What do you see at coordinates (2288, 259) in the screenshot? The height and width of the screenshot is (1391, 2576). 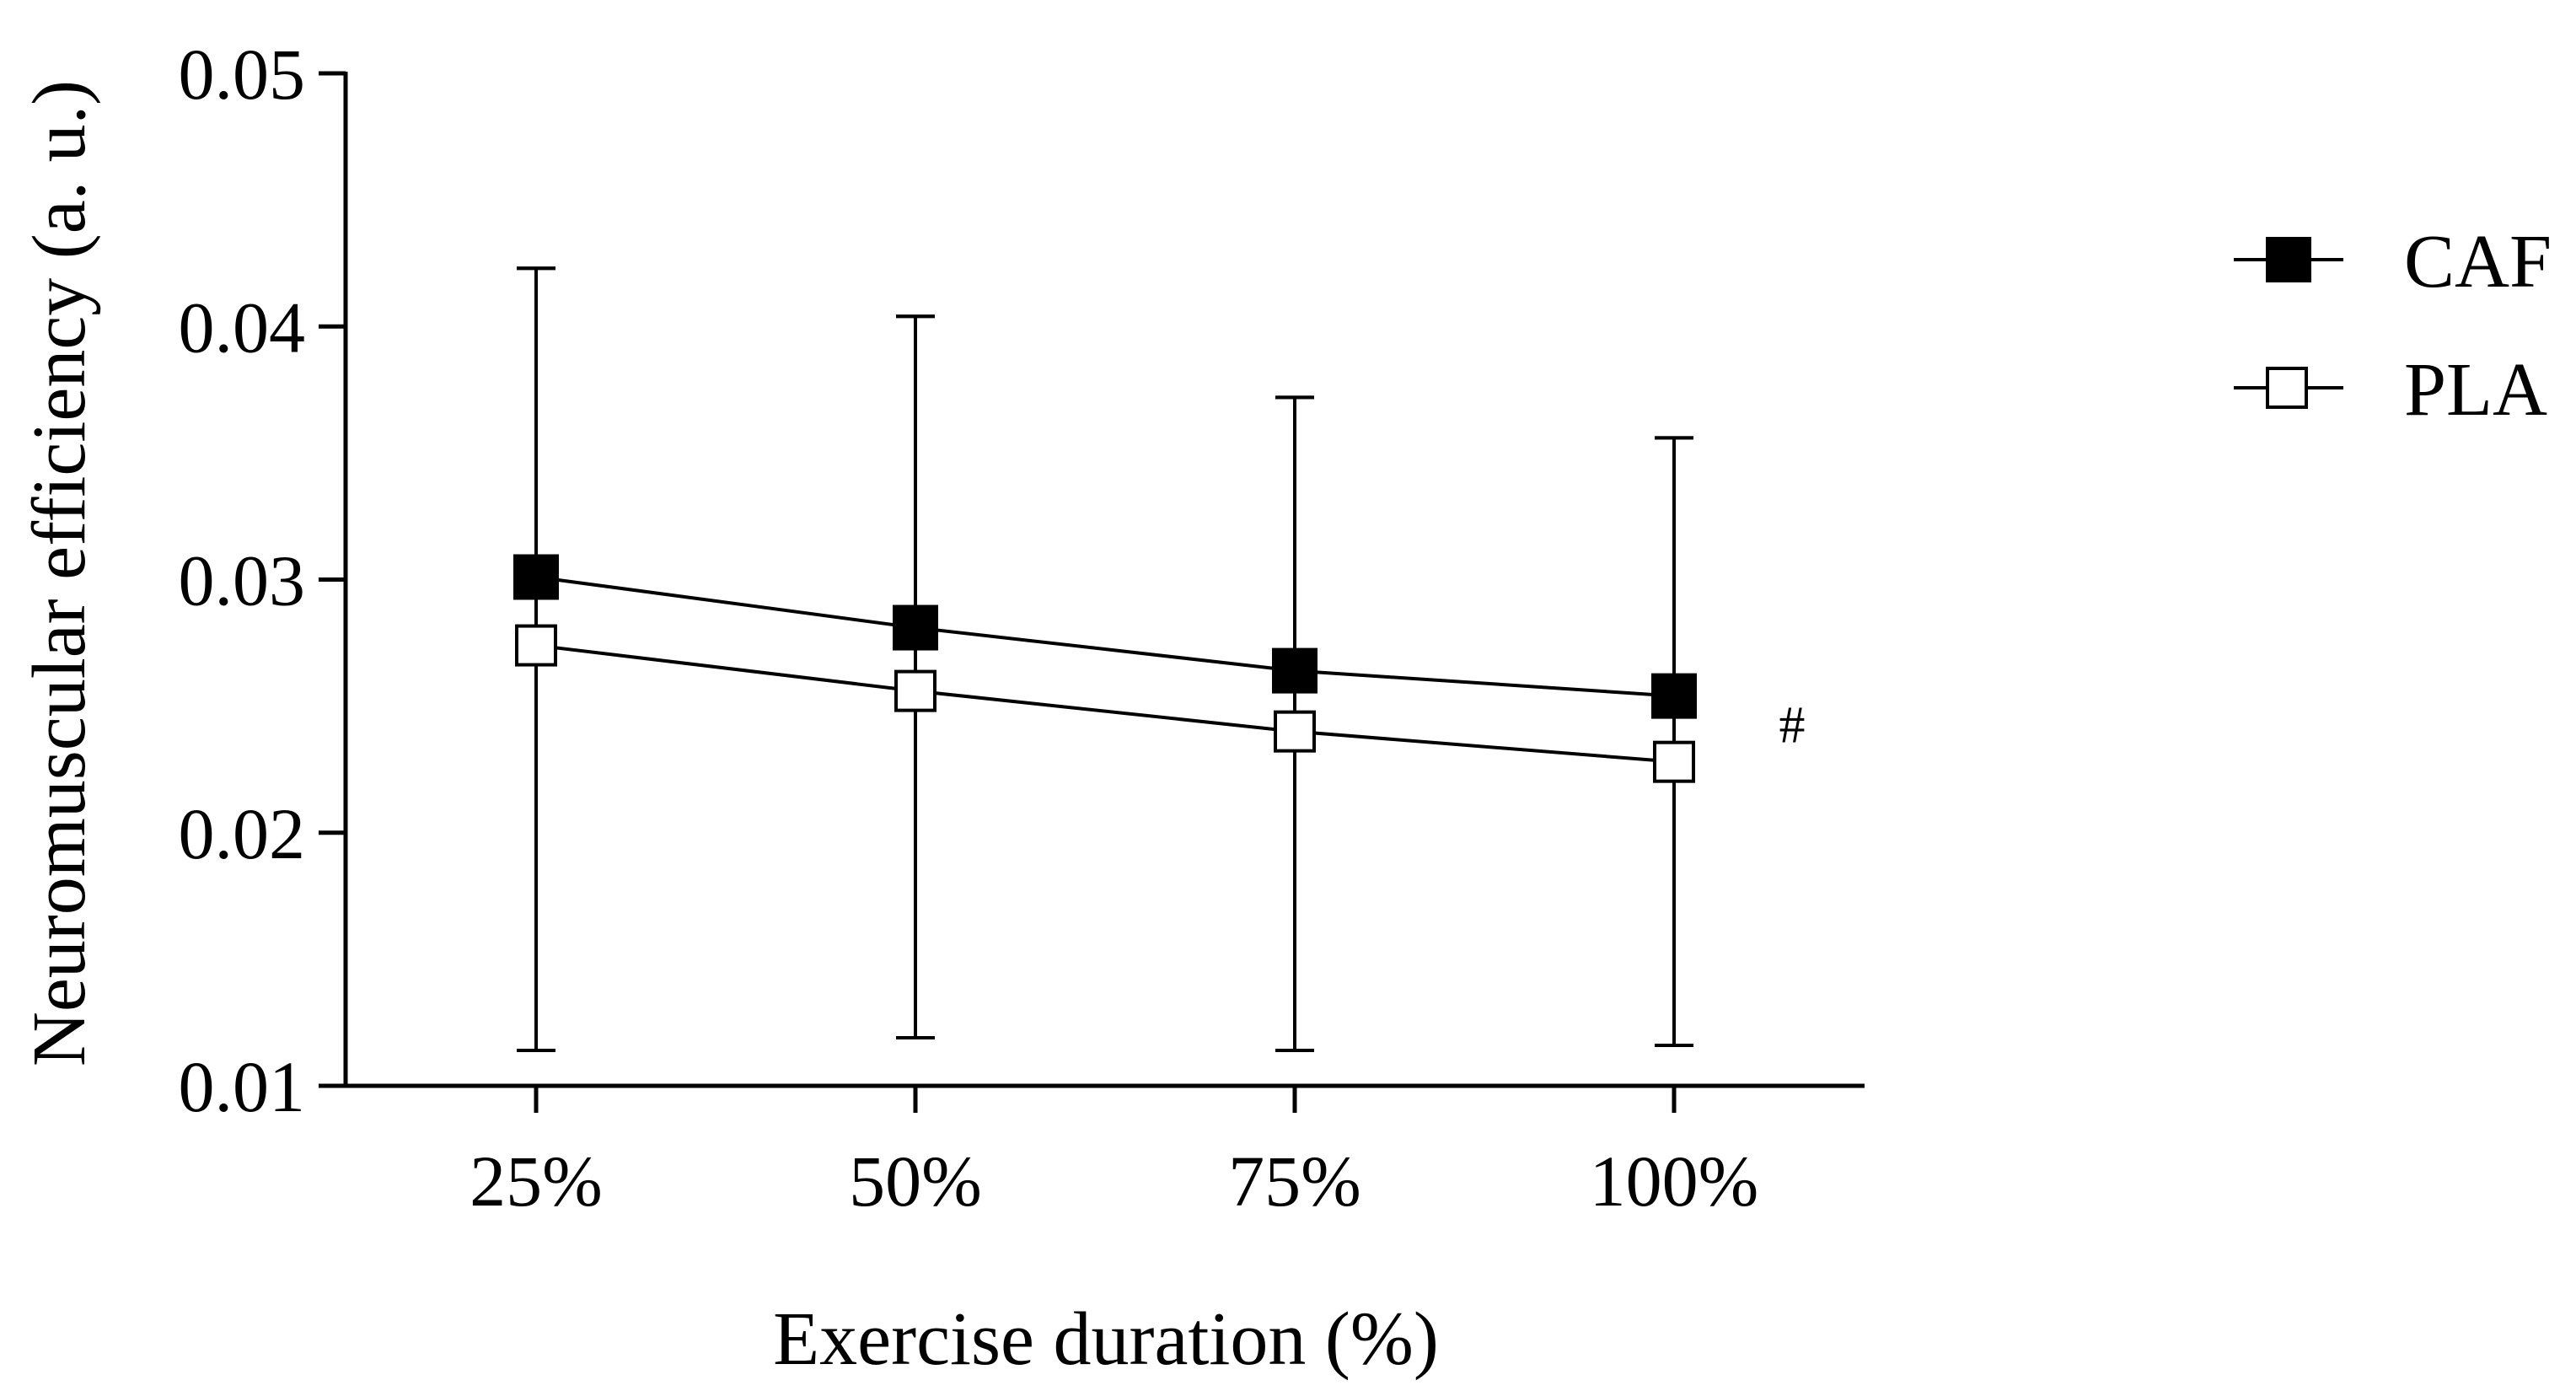 I see `legend-caf-marker` at bounding box center [2288, 259].